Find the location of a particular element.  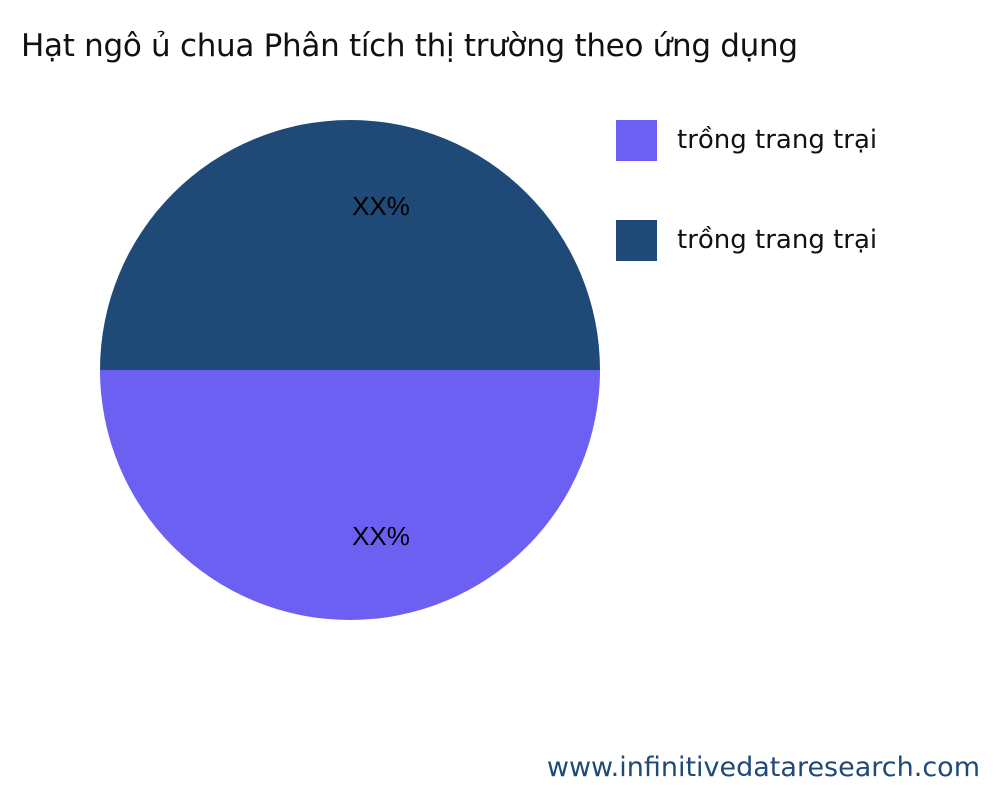

watermark: www.infinitivedataresearch.com is located at coordinates (763, 767).